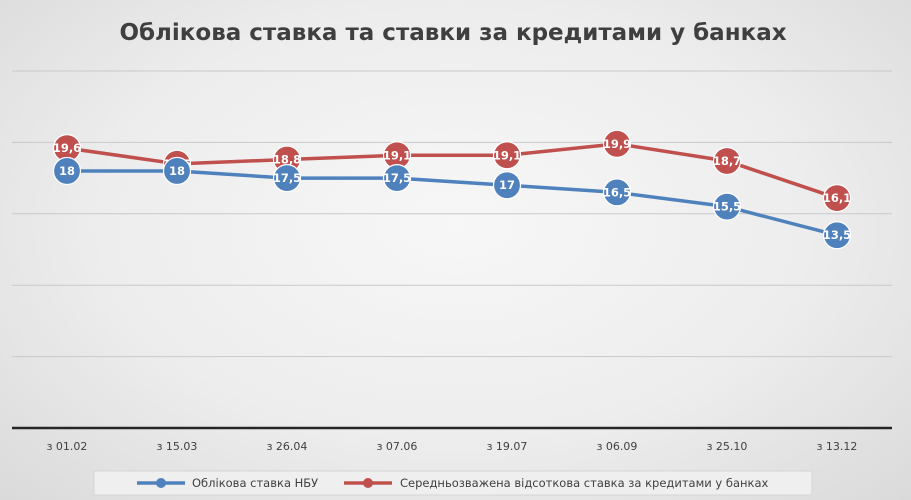 This screenshot has width=911, height=500. I want to click on data-label: 16,5, so click(617, 192).